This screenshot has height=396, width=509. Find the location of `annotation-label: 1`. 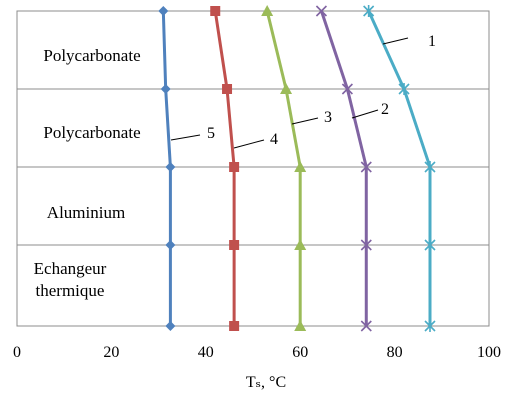

annotation-label: 1 is located at coordinates (432, 41).